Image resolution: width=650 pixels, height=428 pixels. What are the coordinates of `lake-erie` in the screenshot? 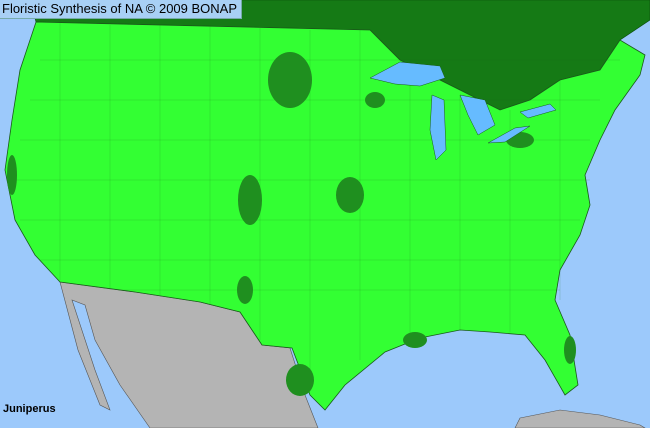 It's located at (509, 134).